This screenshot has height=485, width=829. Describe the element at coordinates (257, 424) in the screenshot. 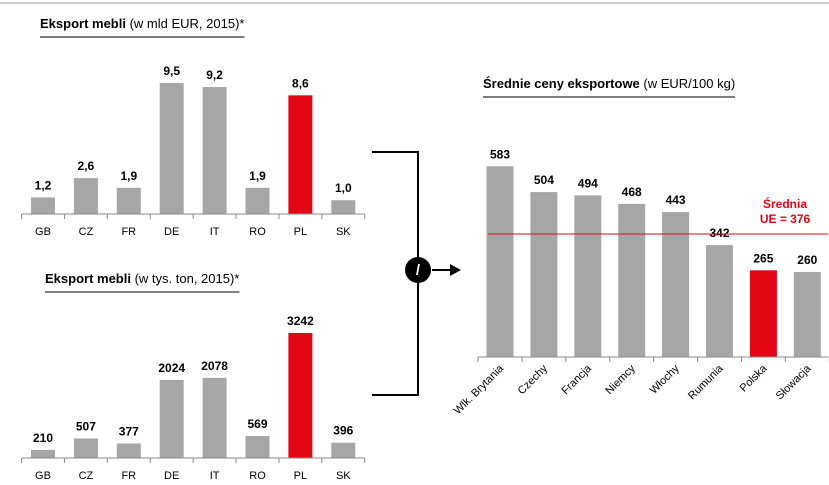

I see `data-label: 569` at that location.